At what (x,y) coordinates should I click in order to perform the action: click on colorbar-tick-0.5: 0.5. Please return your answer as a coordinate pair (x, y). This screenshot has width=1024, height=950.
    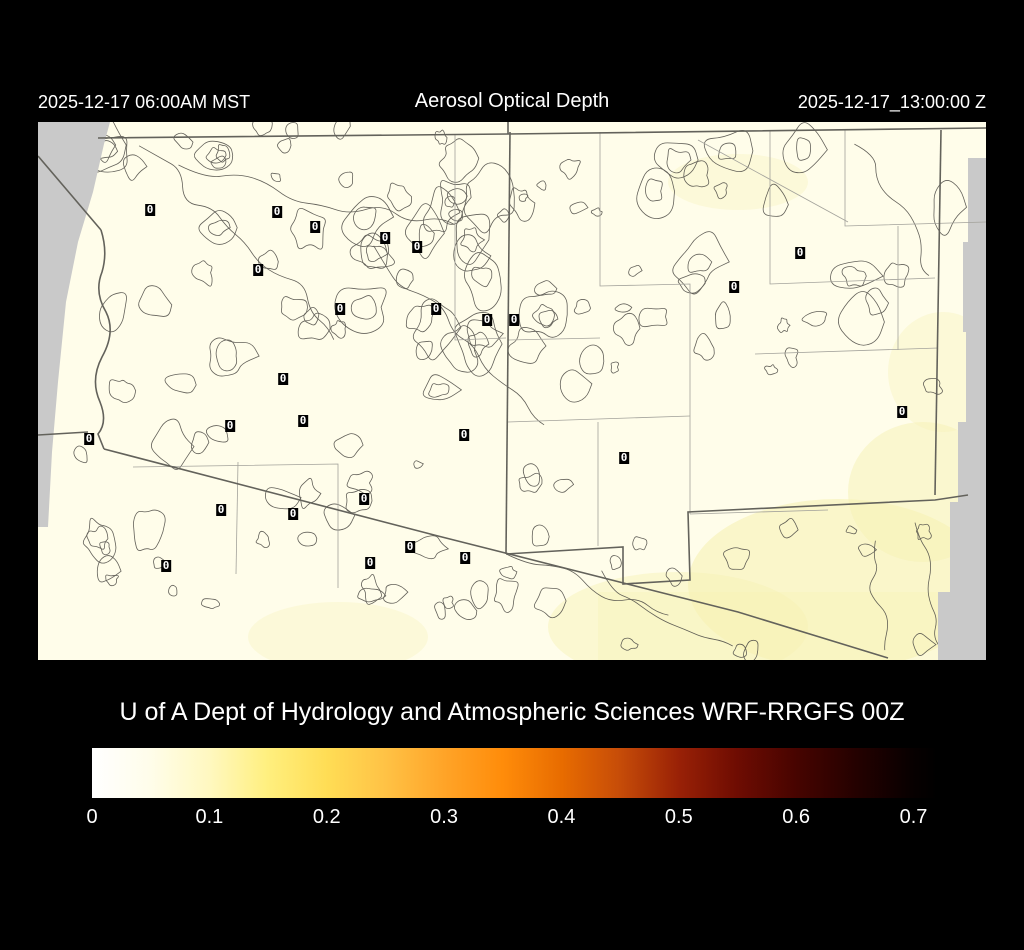
    Looking at the image, I should click on (678, 817).